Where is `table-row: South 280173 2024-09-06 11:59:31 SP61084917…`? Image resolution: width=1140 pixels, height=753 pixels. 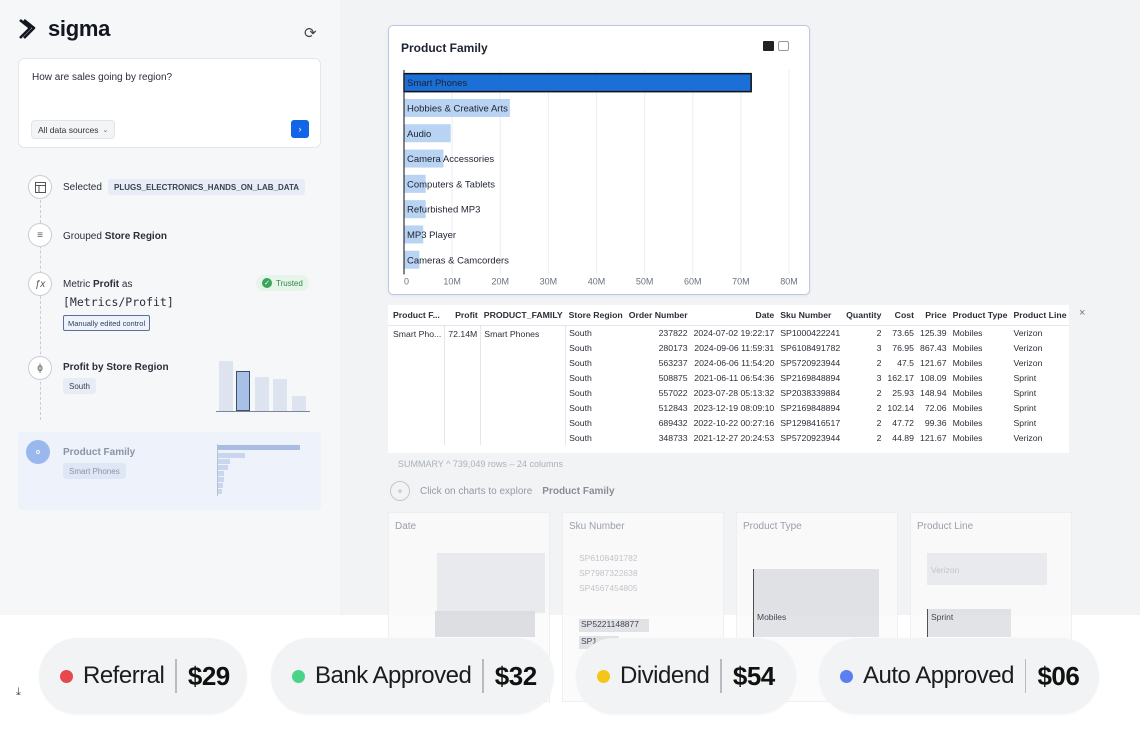 table-row: South 280173 2024-09-06 11:59:31 SP61084917… is located at coordinates (728, 347).